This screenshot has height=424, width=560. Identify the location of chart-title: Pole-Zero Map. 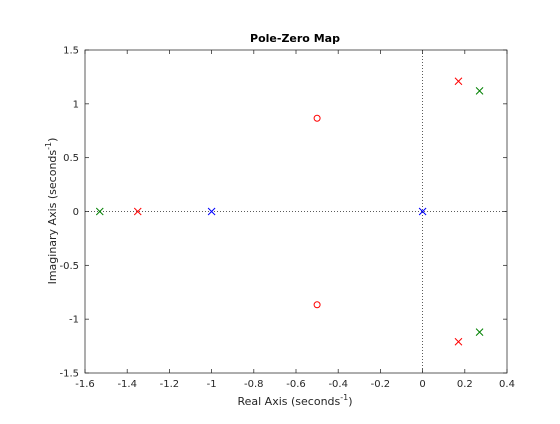
(295, 38).